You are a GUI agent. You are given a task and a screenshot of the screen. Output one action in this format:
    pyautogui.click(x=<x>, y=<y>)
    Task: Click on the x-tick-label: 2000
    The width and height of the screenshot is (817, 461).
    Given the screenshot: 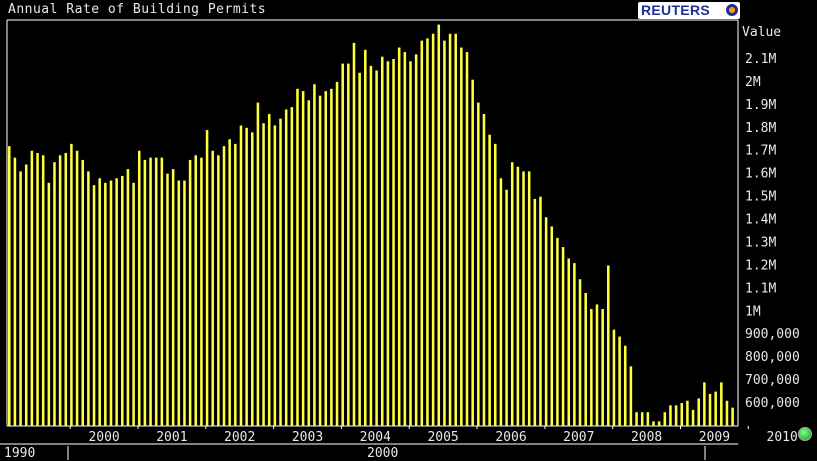 What is the action you would take?
    pyautogui.click(x=103, y=437)
    